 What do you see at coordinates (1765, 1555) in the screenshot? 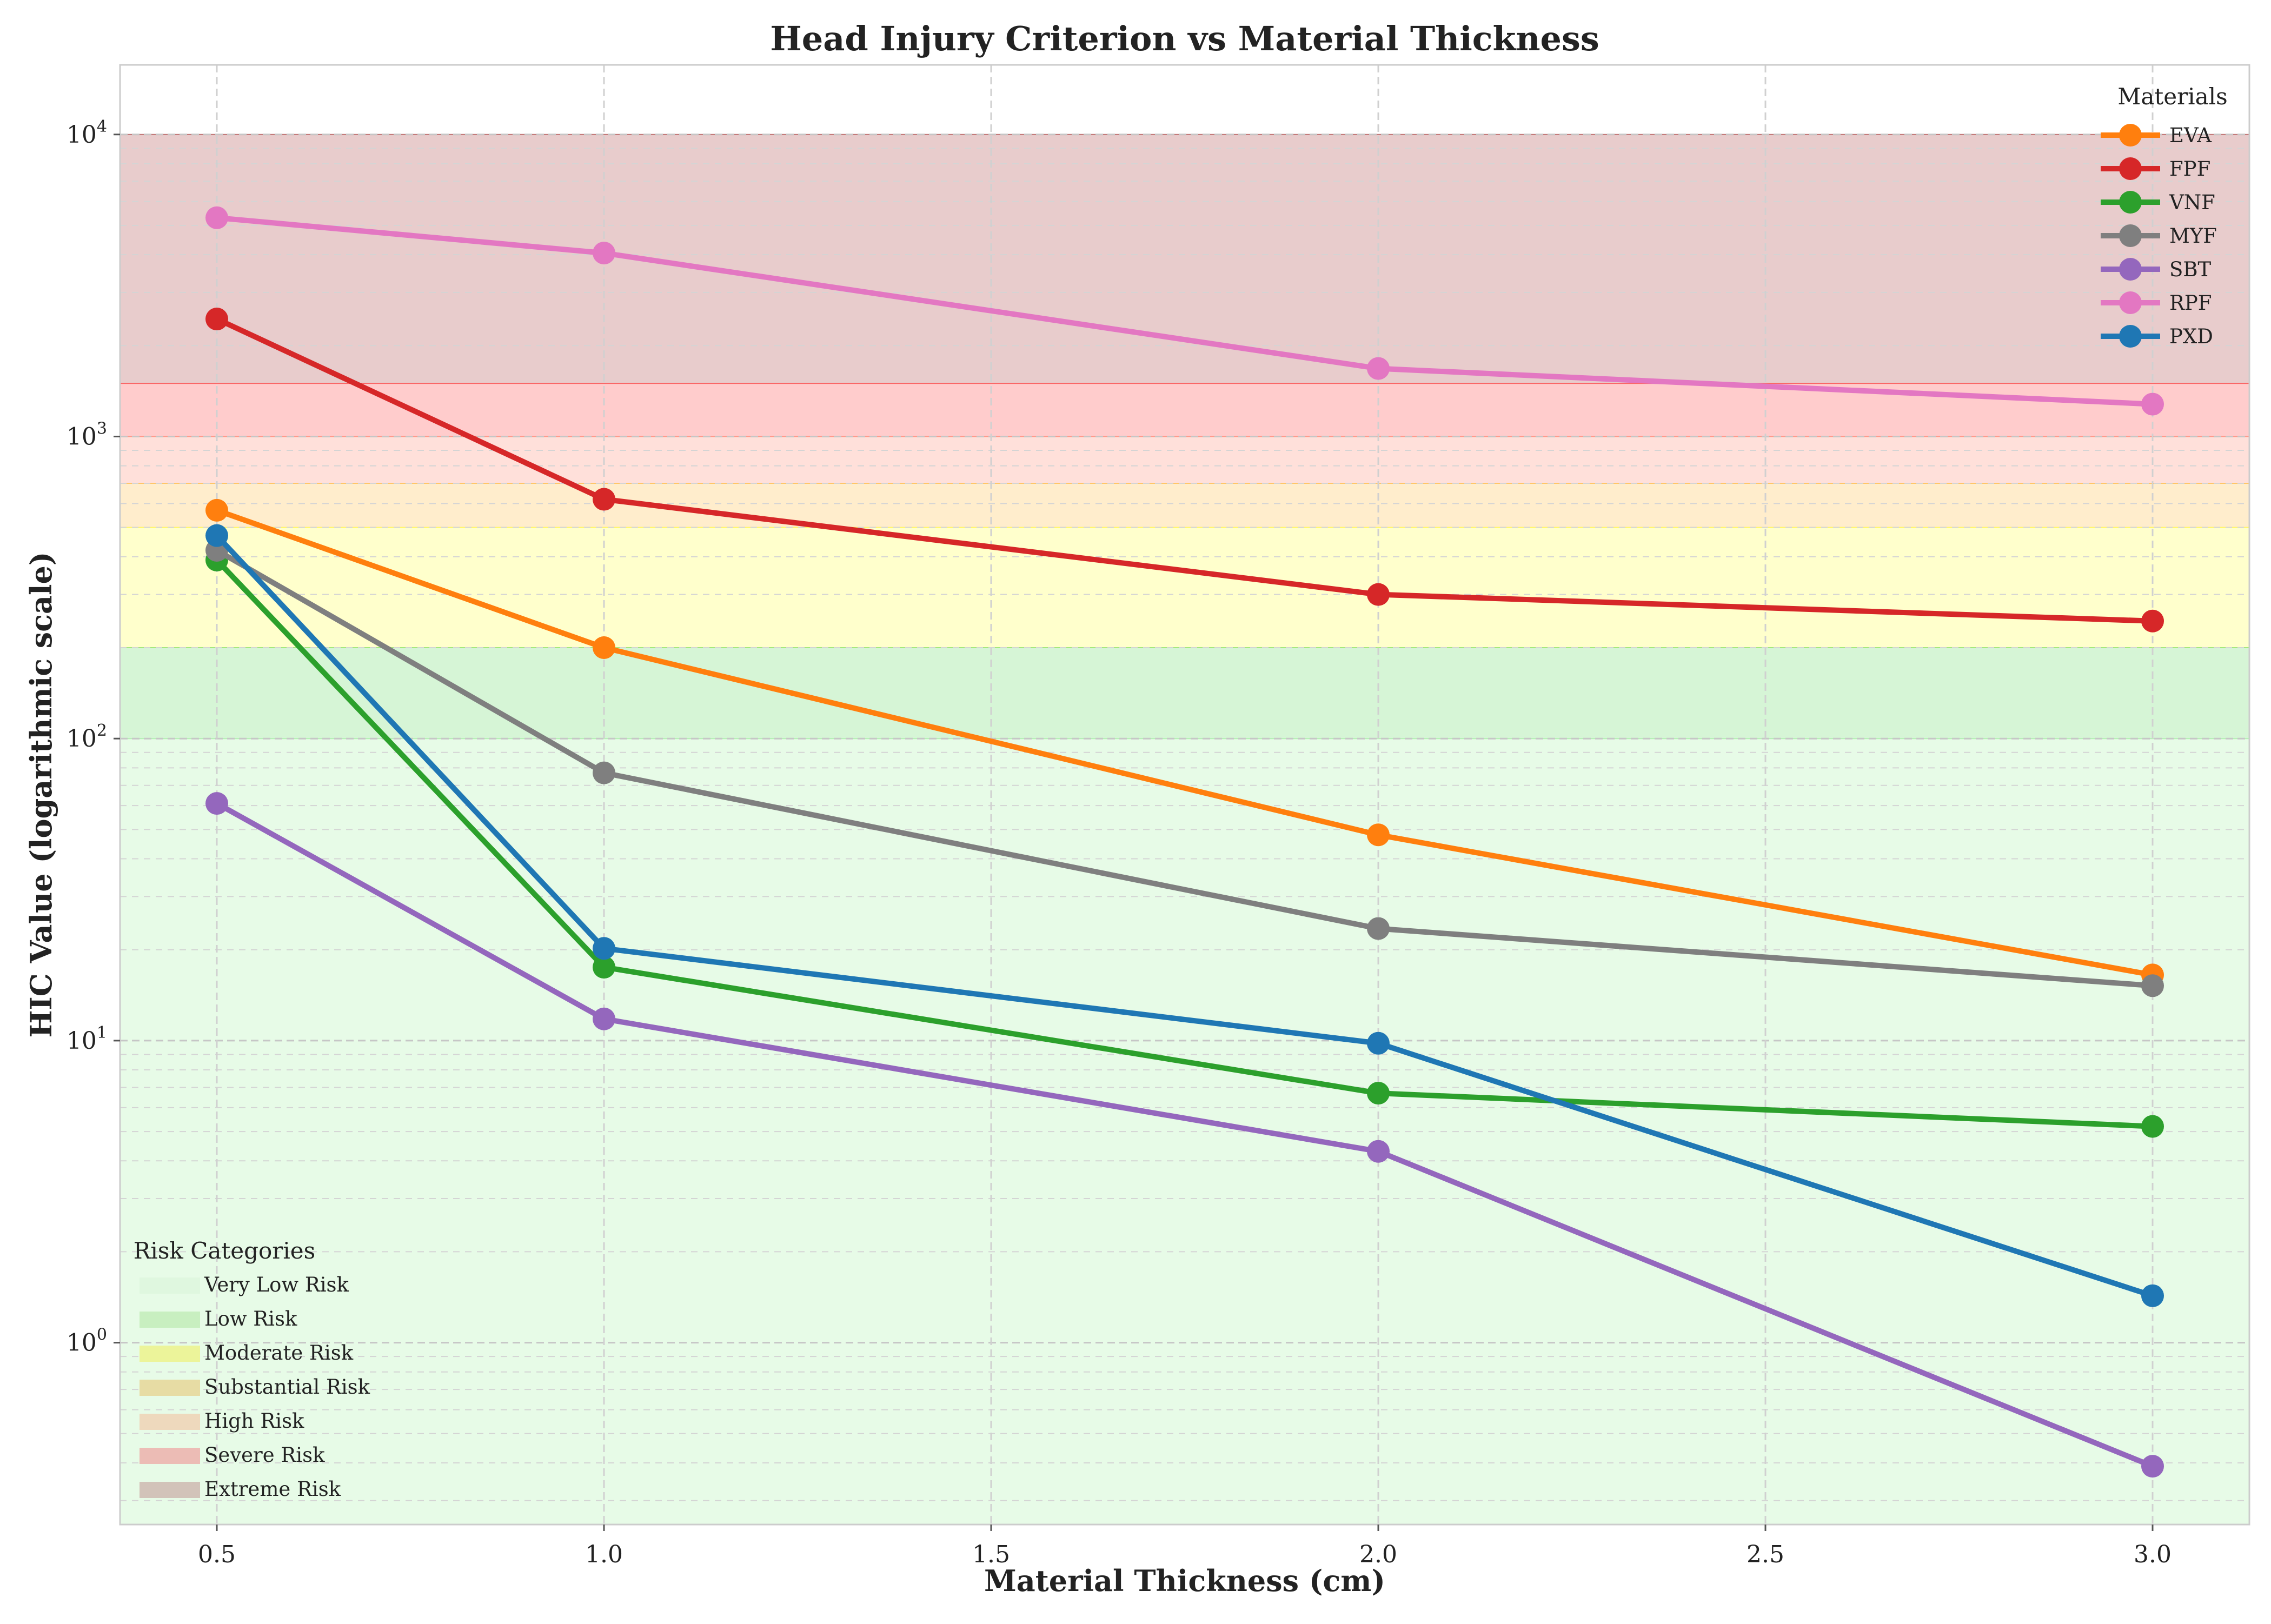
I see `x-tick-label: 2.5` at bounding box center [1765, 1555].